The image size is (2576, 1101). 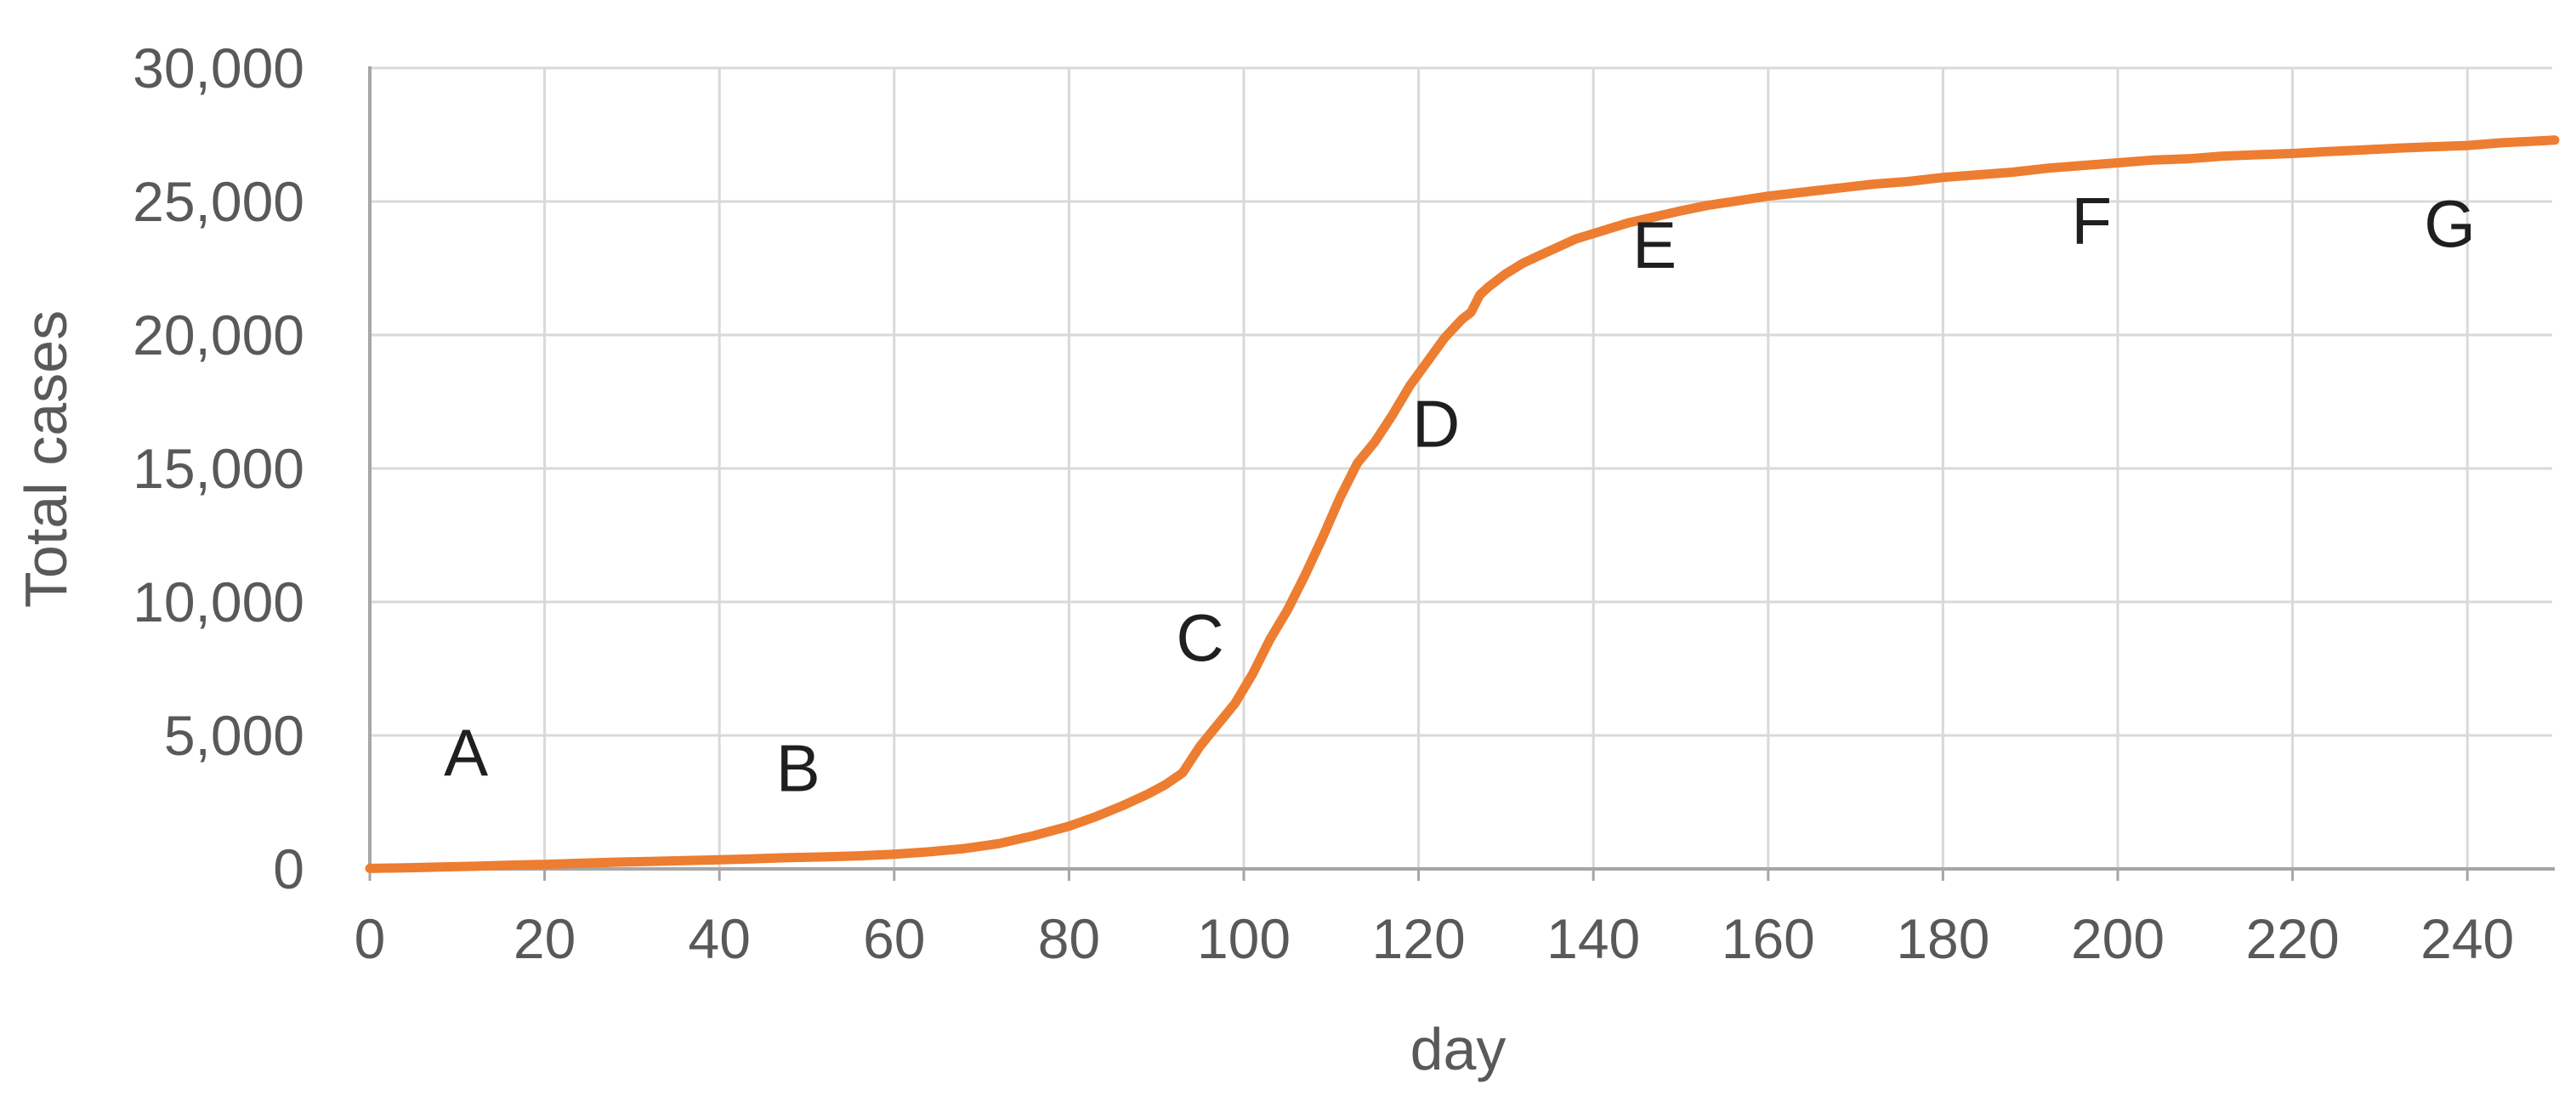 What do you see at coordinates (219, 468) in the screenshot?
I see `y-tick-label: 15,000` at bounding box center [219, 468].